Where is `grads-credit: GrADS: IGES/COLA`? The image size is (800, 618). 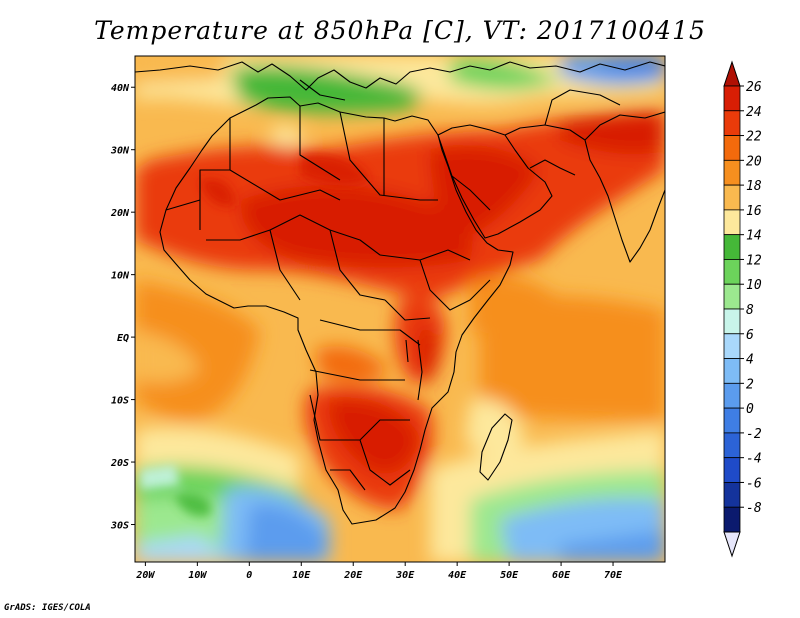
grads-credit: GrADS: IGES/COLA is located at coordinates (47, 608).